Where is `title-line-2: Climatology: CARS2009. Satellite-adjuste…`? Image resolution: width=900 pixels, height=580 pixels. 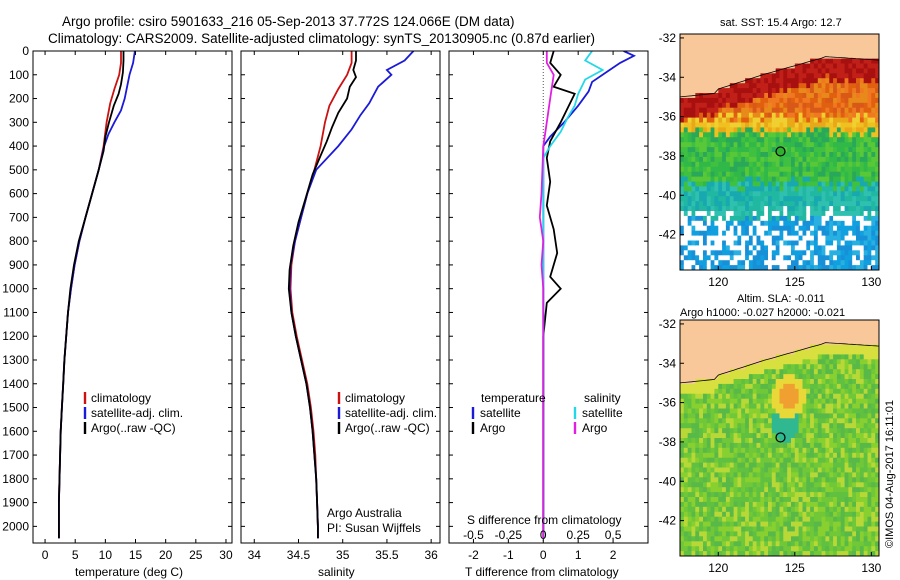 title-line-2: Climatology: CARS2009. Satellite-adjuste… is located at coordinates (321, 38).